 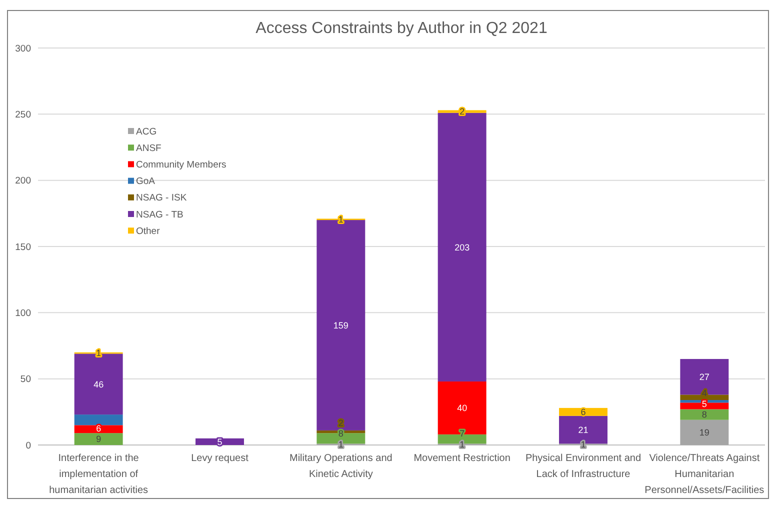 What do you see at coordinates (23, 181) in the screenshot?
I see `y-tick-label: 200` at bounding box center [23, 181].